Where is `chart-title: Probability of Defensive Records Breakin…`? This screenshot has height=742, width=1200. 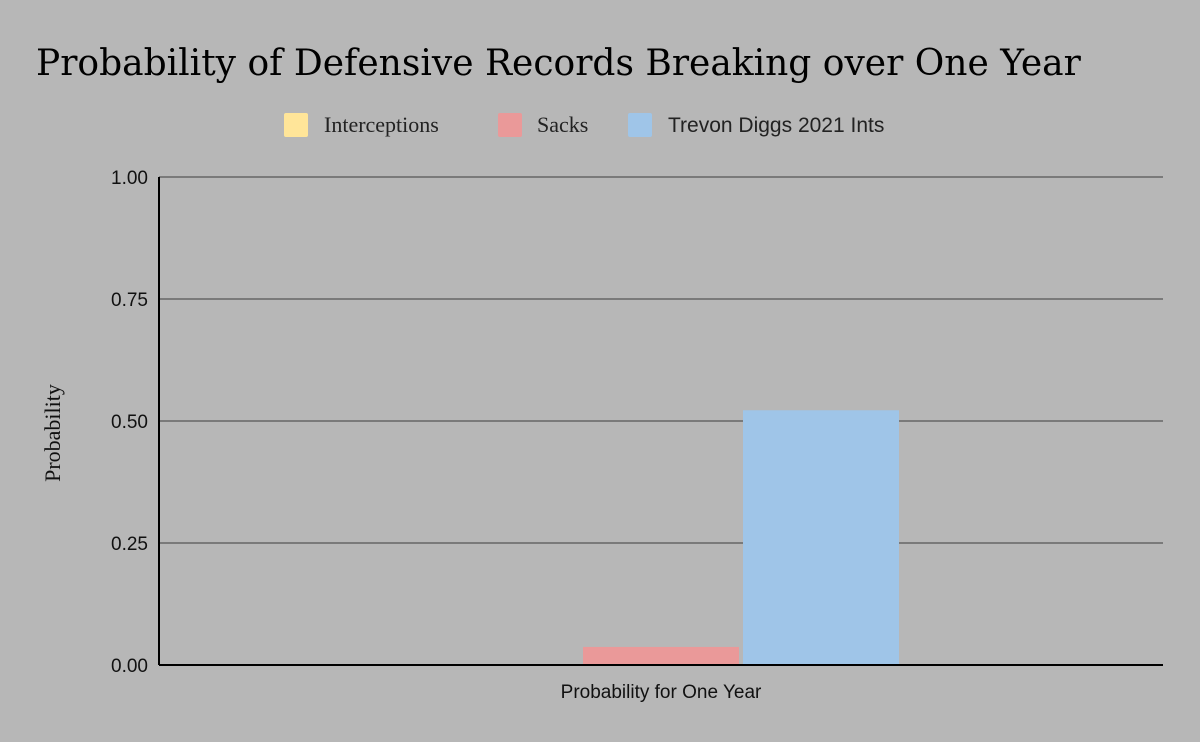 chart-title: Probability of Defensive Records Breakin… is located at coordinates (559, 63).